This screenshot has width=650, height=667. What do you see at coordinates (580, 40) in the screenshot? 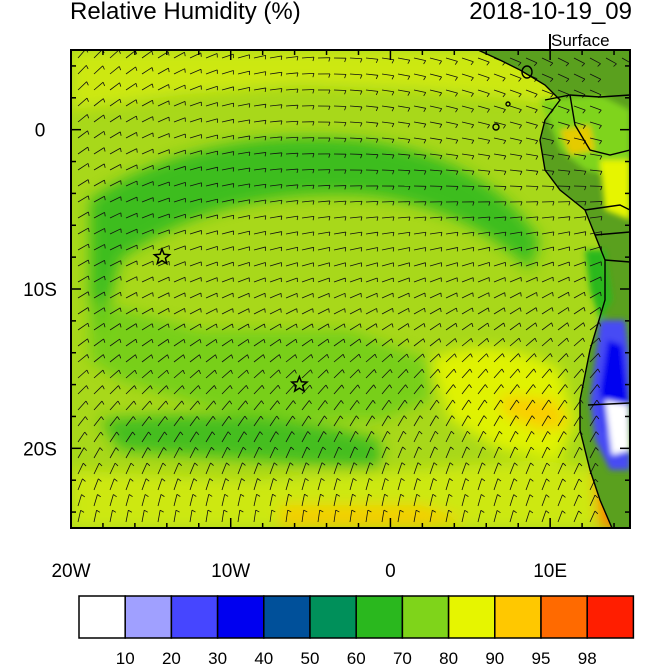
I see `level-label: Surface` at bounding box center [580, 40].